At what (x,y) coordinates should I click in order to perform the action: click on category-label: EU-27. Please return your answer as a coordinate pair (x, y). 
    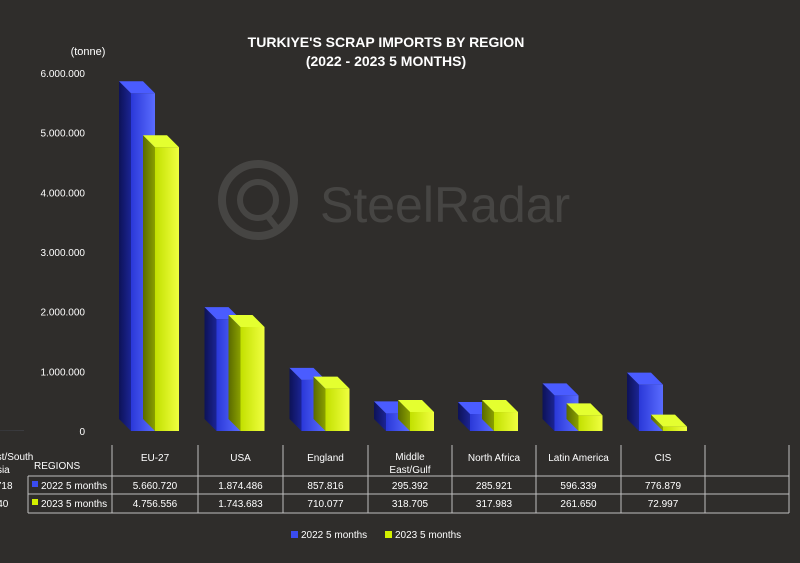
    Looking at the image, I should click on (155, 458).